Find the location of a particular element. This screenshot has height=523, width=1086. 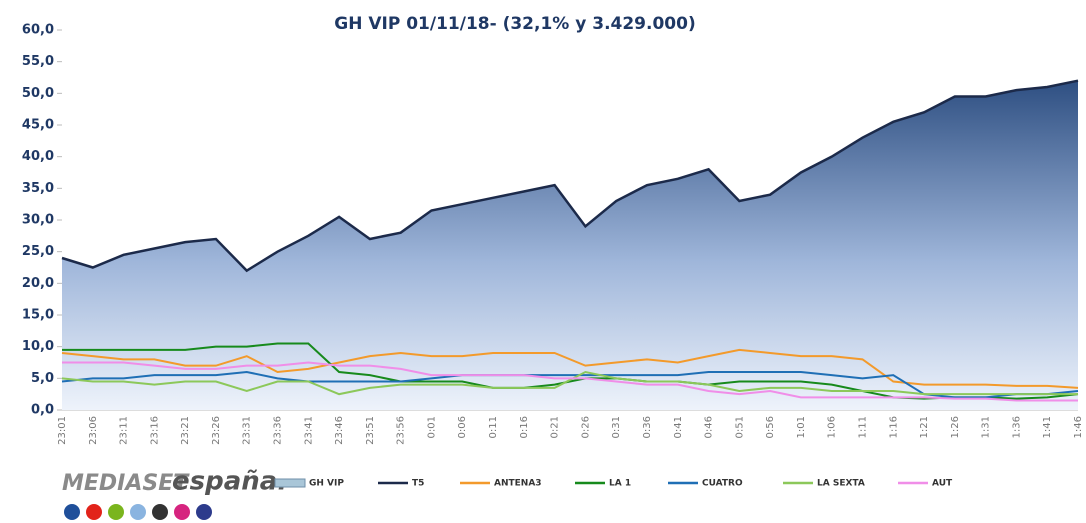

x-tick-label: 23:41 is located at coordinates (308, 430).